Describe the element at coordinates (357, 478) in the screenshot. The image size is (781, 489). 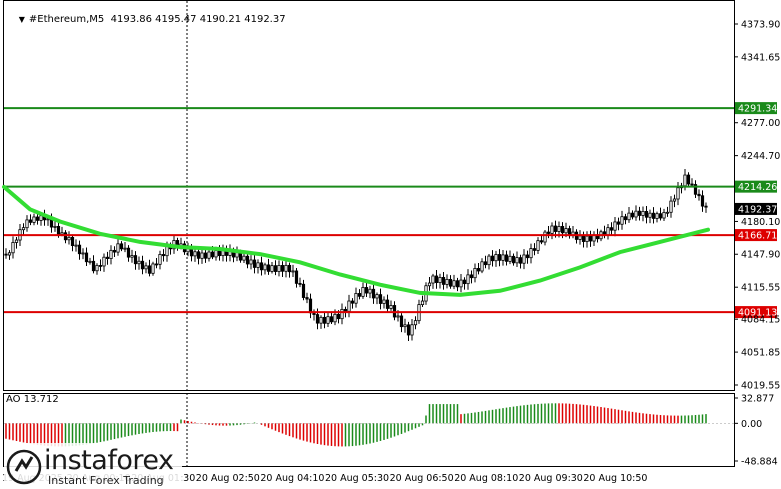
I see `time-tick-label: 20 Aug 05:30` at that location.